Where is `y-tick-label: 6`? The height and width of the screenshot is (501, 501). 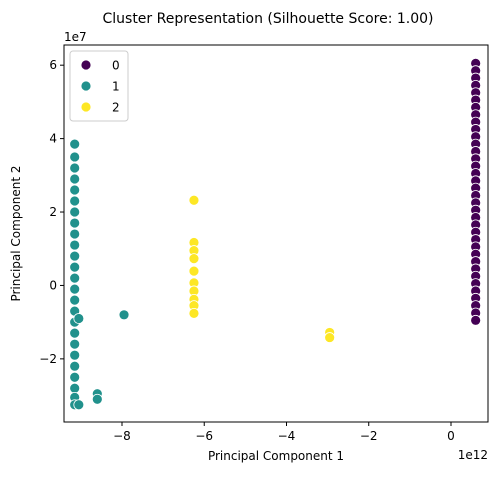 y-tick-label: 6 is located at coordinates (53, 65).